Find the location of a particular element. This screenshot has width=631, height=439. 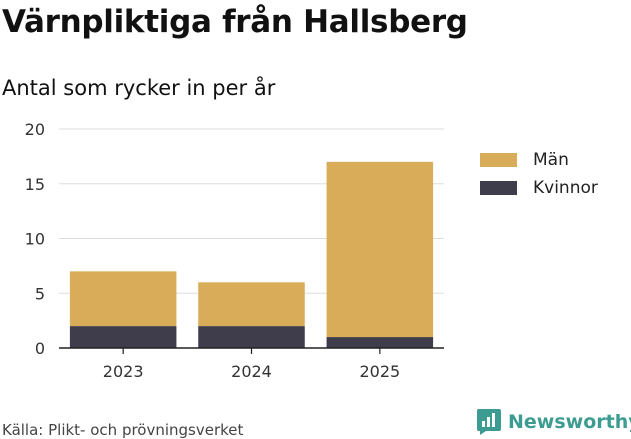

y-tick-label: 5 is located at coordinates (40, 293).